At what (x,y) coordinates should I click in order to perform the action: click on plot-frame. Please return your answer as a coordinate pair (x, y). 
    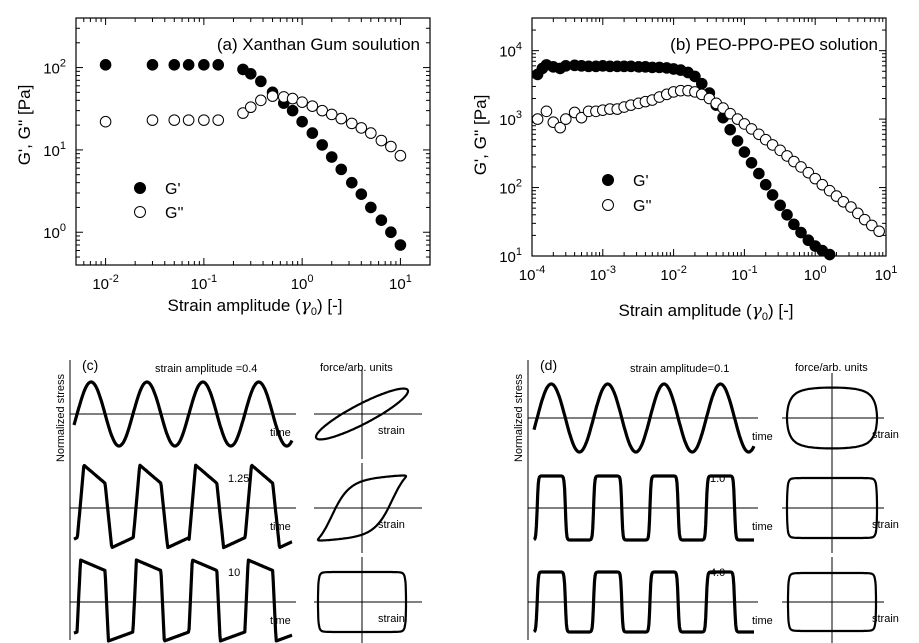
    Looking at the image, I should click on (709, 137).